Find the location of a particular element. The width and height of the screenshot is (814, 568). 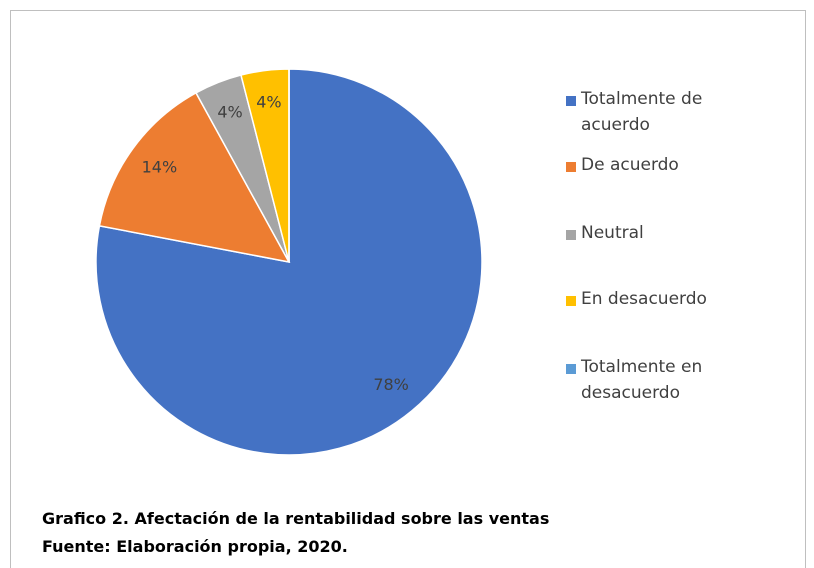

legend-label: Neutral is located at coordinates (612, 233).